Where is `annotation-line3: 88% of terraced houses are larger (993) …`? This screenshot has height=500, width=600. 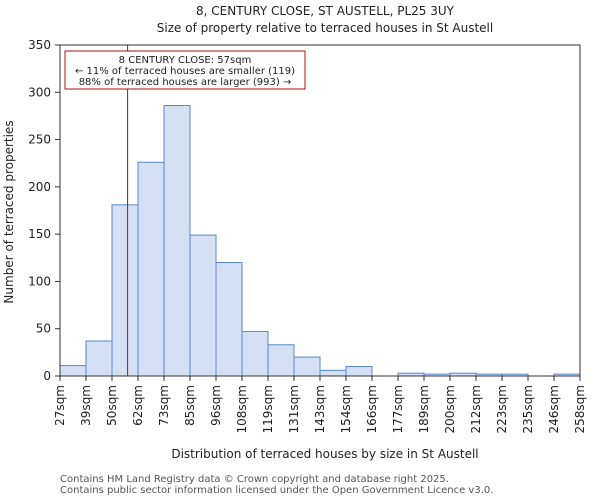 annotation-line3: 88% of terraced houses are larger (993) … is located at coordinates (185, 82).